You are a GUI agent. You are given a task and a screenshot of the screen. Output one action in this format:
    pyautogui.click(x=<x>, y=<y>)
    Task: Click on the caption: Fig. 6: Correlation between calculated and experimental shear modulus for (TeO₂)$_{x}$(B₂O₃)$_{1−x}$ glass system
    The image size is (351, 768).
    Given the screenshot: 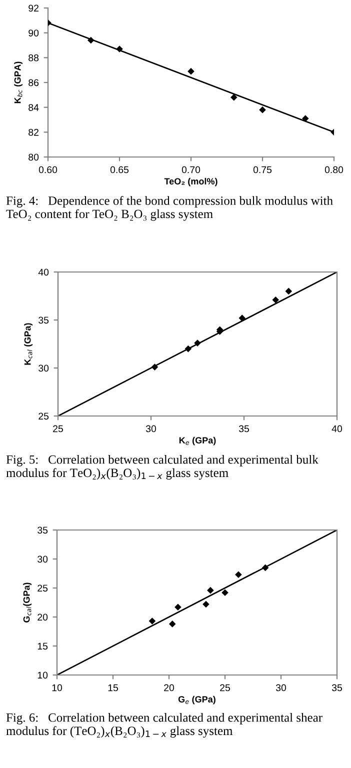 What is the action you would take?
    pyautogui.click(x=164, y=725)
    